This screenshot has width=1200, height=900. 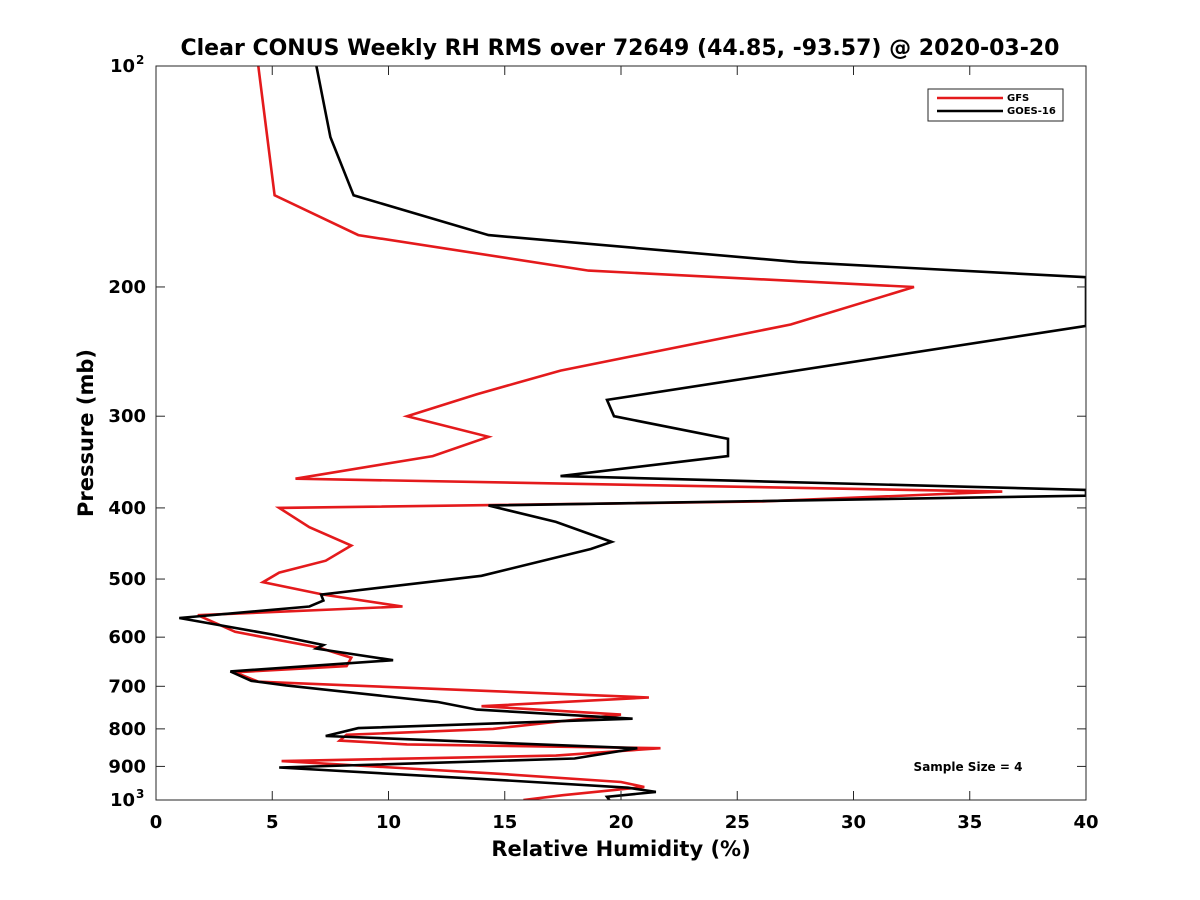 I want to click on y-tick-label: 800, so click(x=127, y=729).